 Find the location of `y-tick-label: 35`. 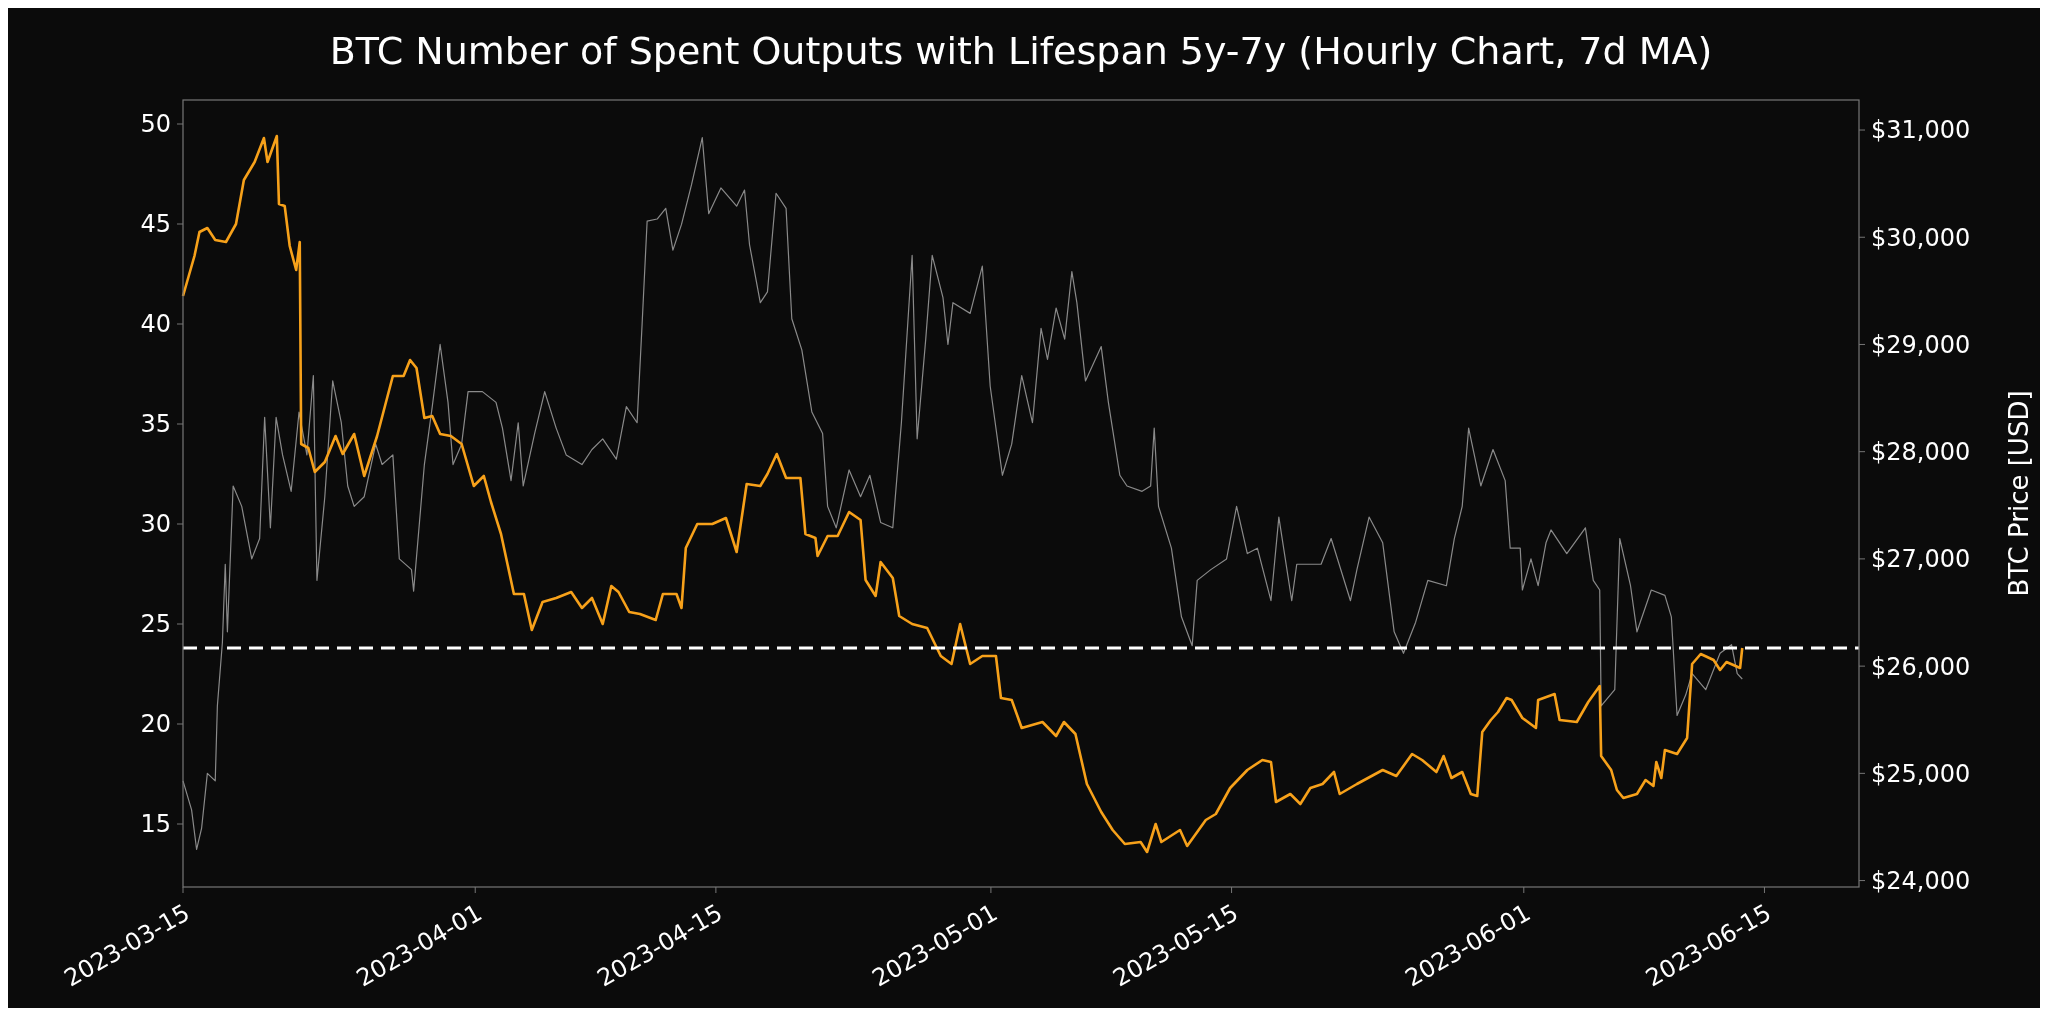

y-tick-label: 35 is located at coordinates (155, 424).